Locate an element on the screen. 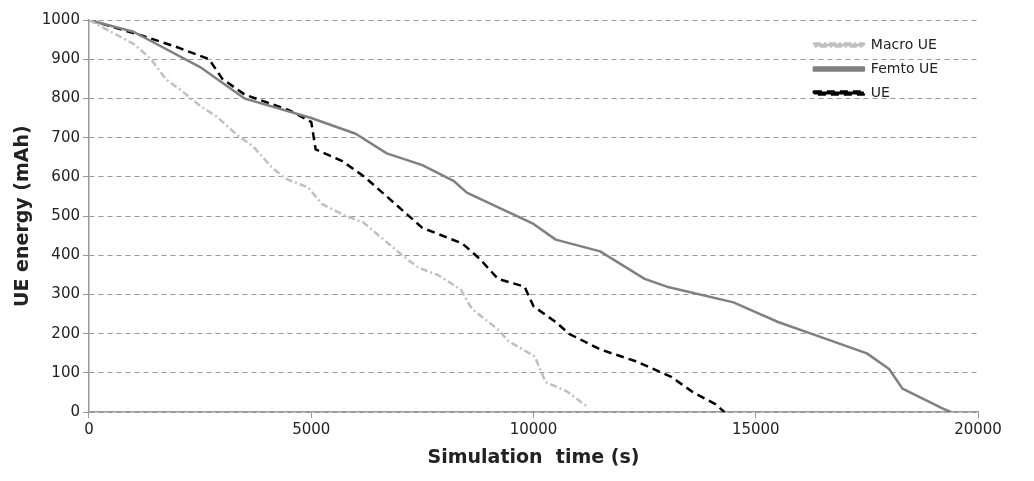 The height and width of the screenshot is (481, 1034). y-tick-label: 800 is located at coordinates (65, 97).